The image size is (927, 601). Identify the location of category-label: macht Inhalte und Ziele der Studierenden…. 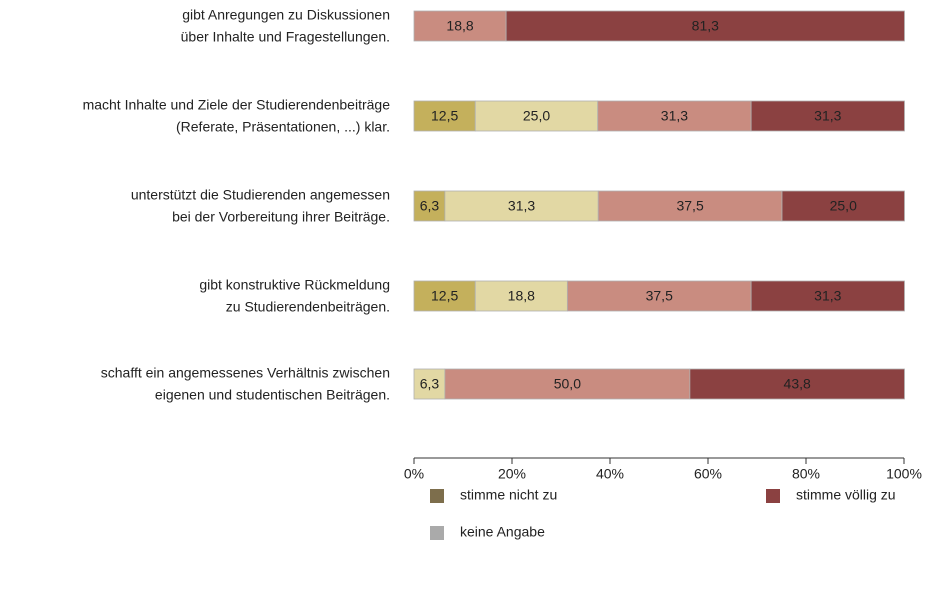
(237, 105).